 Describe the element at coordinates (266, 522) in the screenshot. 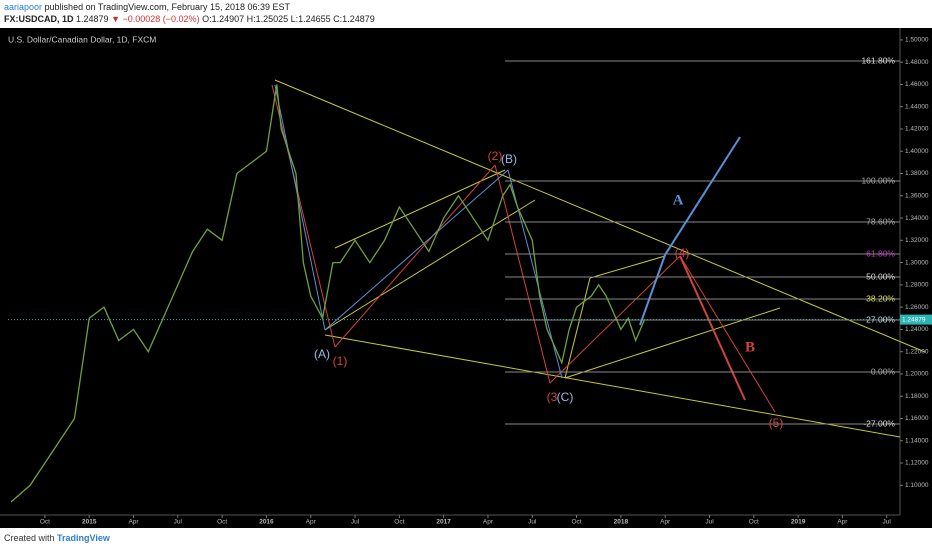

I see `x-tick-label: 2016` at that location.